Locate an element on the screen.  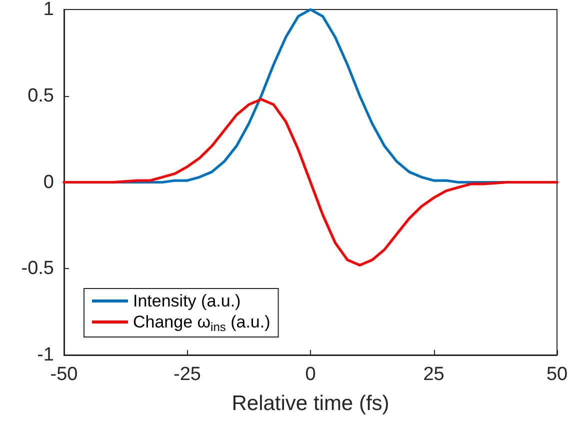
x-tick-label: 25 is located at coordinates (433, 374).